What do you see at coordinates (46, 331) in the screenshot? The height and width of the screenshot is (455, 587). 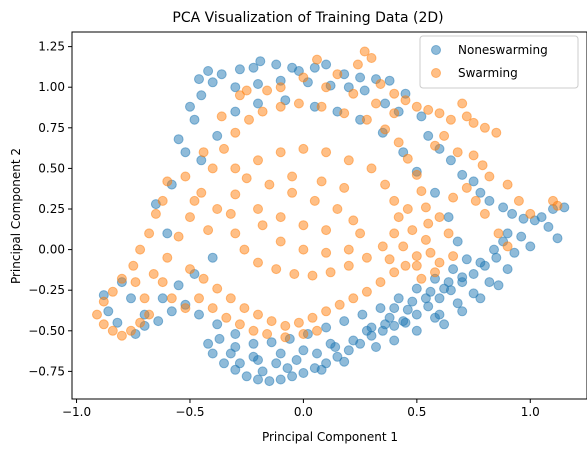 I see `y-tick-label: −0.50` at bounding box center [46, 331].